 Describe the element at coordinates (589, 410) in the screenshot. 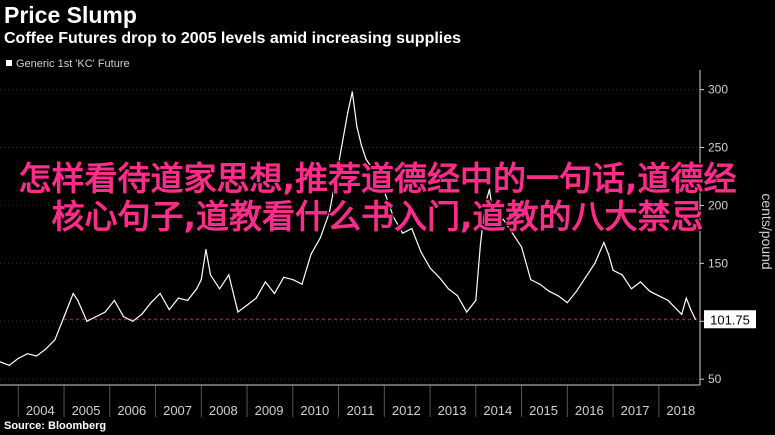

I see `x-tick-label: 2016` at that location.